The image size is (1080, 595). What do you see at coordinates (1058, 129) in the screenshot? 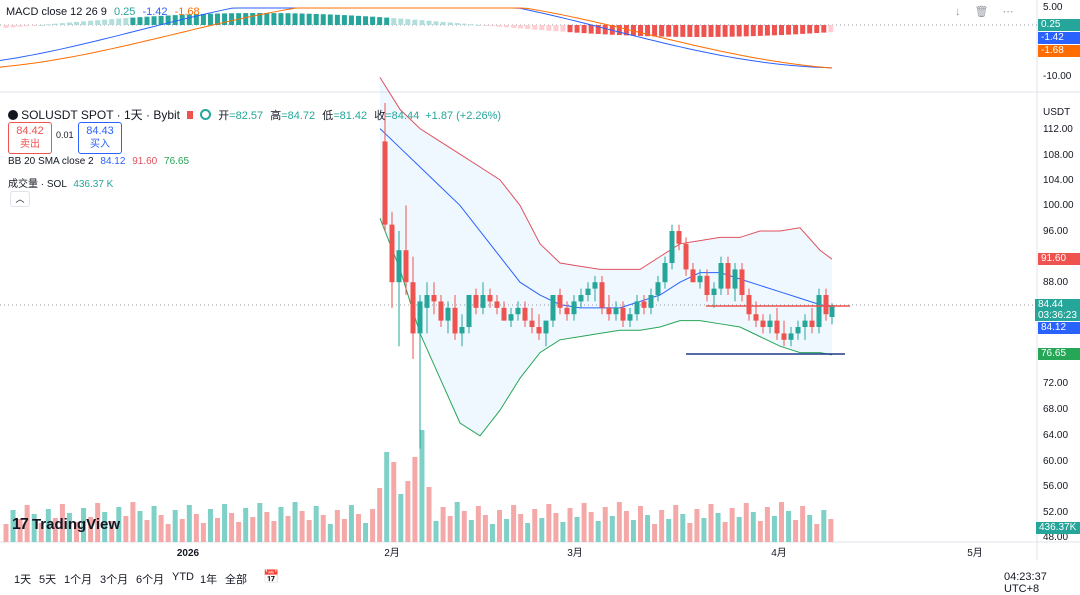
I see `price-tick-label: 112.00` at bounding box center [1058, 129].